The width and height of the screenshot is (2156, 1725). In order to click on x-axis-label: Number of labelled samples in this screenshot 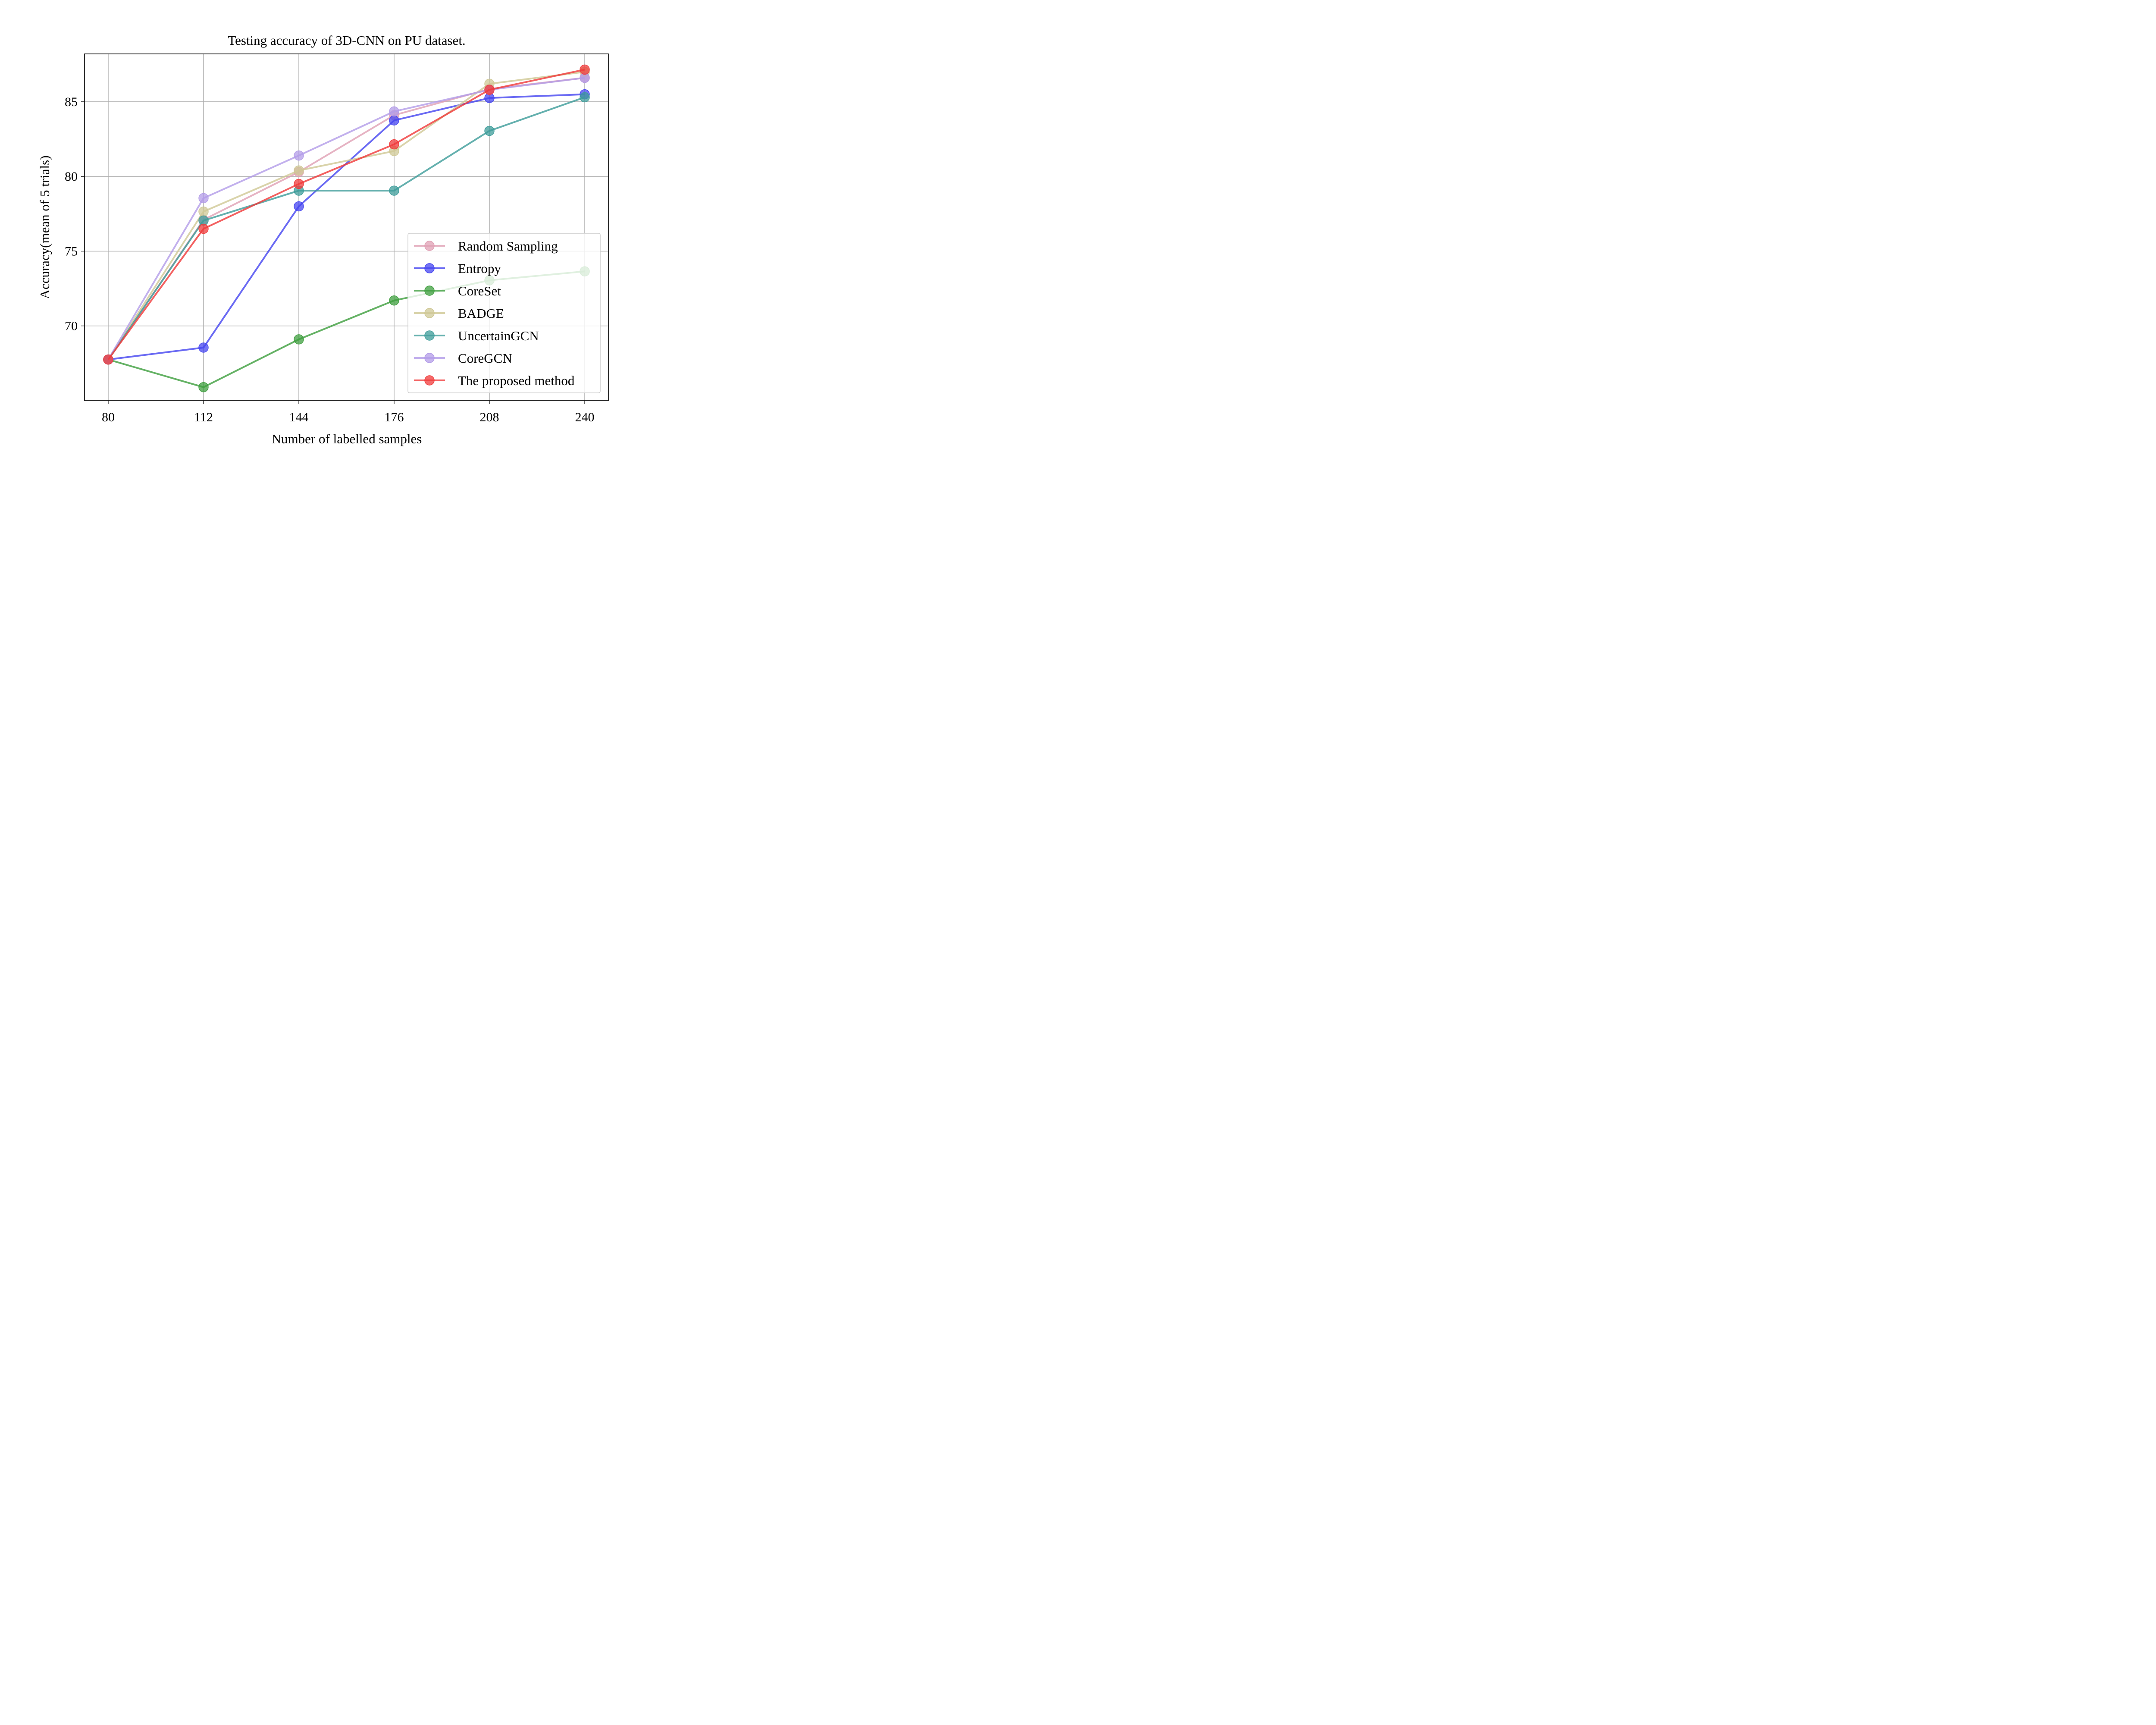, I will do `click(347, 439)`.